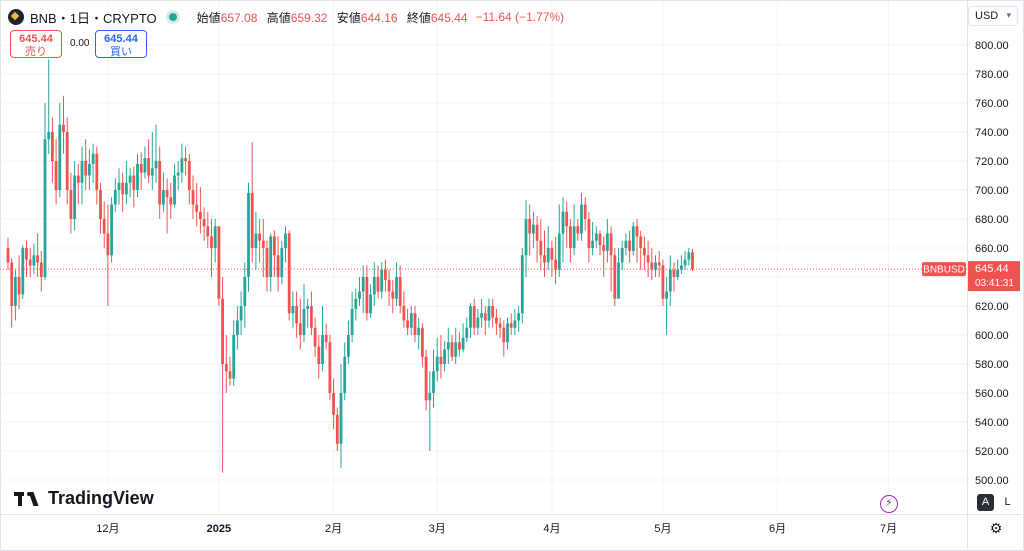 This screenshot has height=551, width=1024. What do you see at coordinates (987, 16) in the screenshot?
I see `currency-label: USD` at bounding box center [987, 16].